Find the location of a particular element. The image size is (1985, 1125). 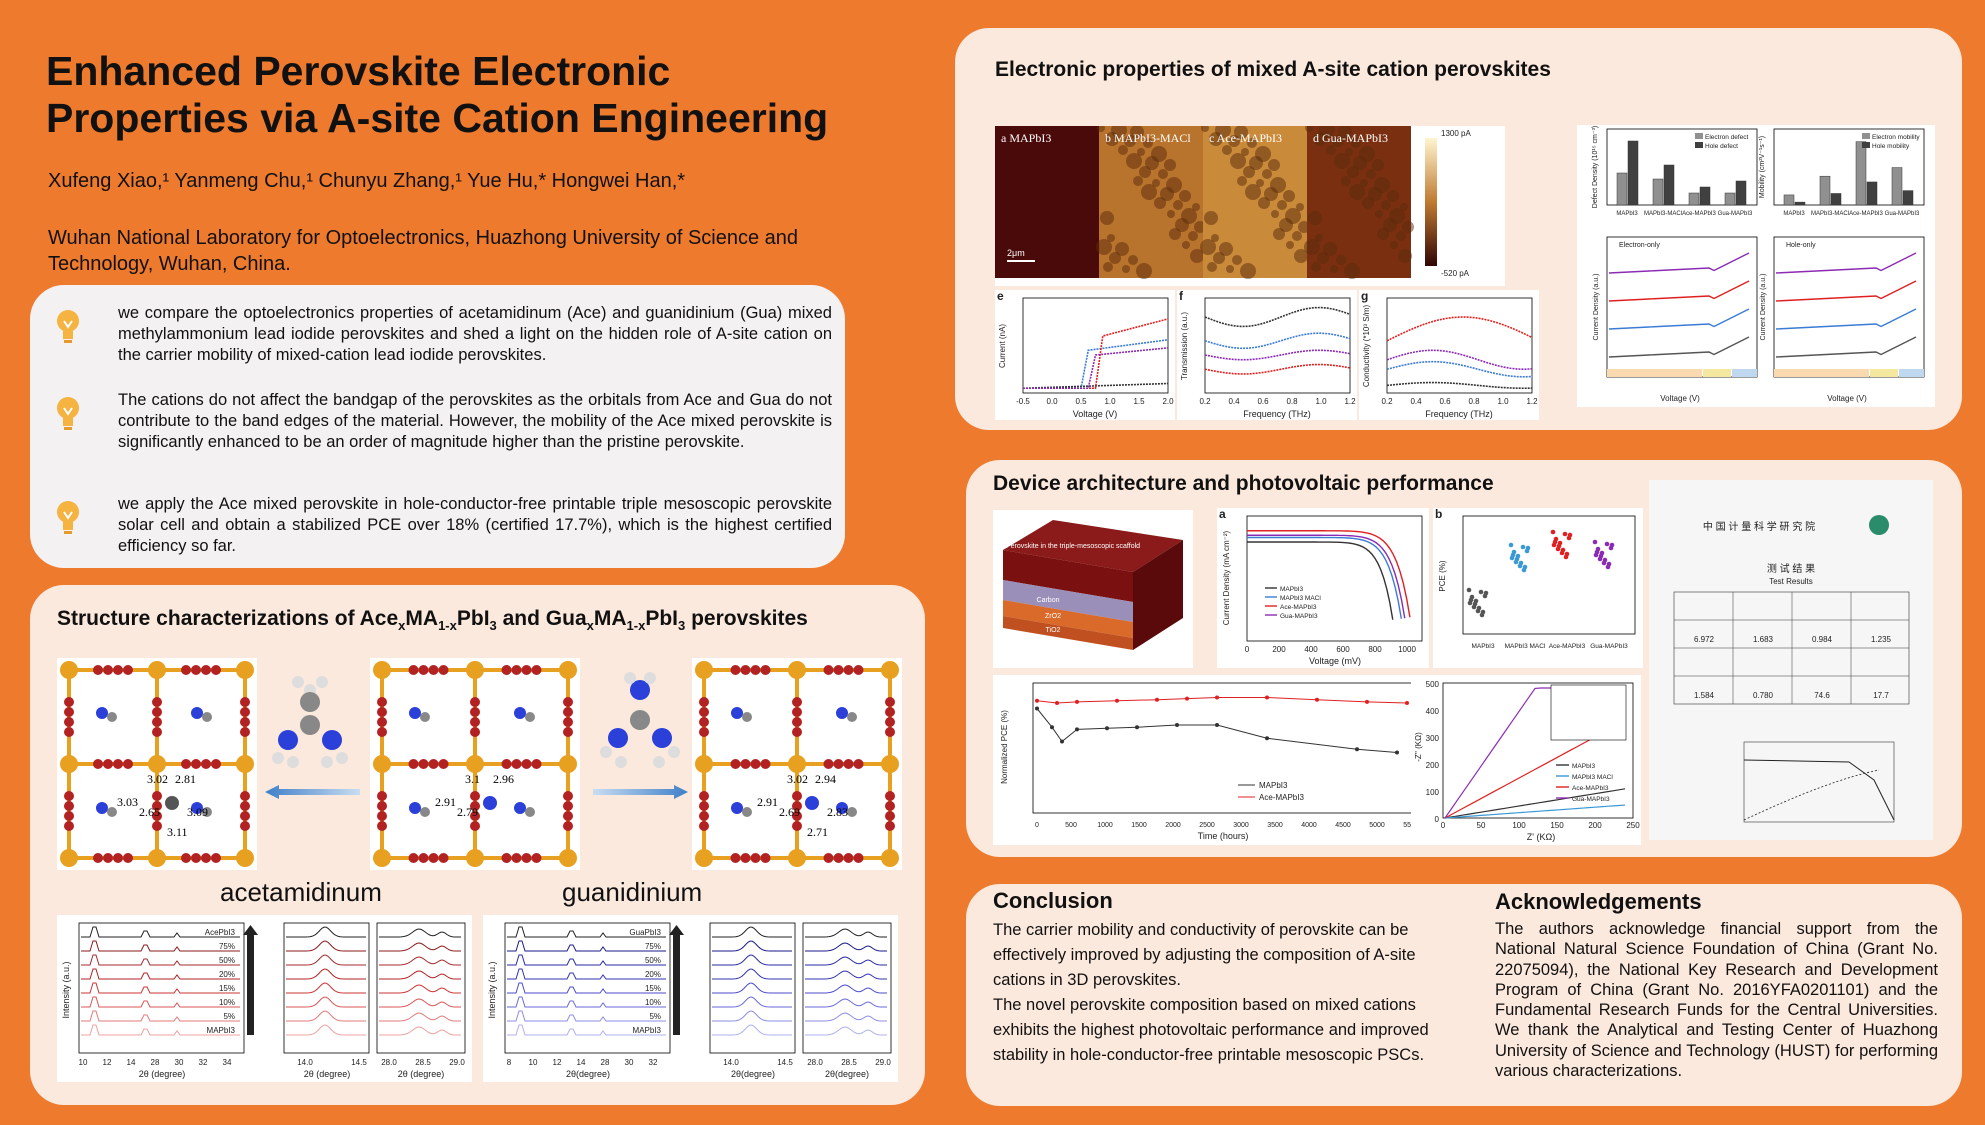

center-molecule is located at coordinates (490, 803).